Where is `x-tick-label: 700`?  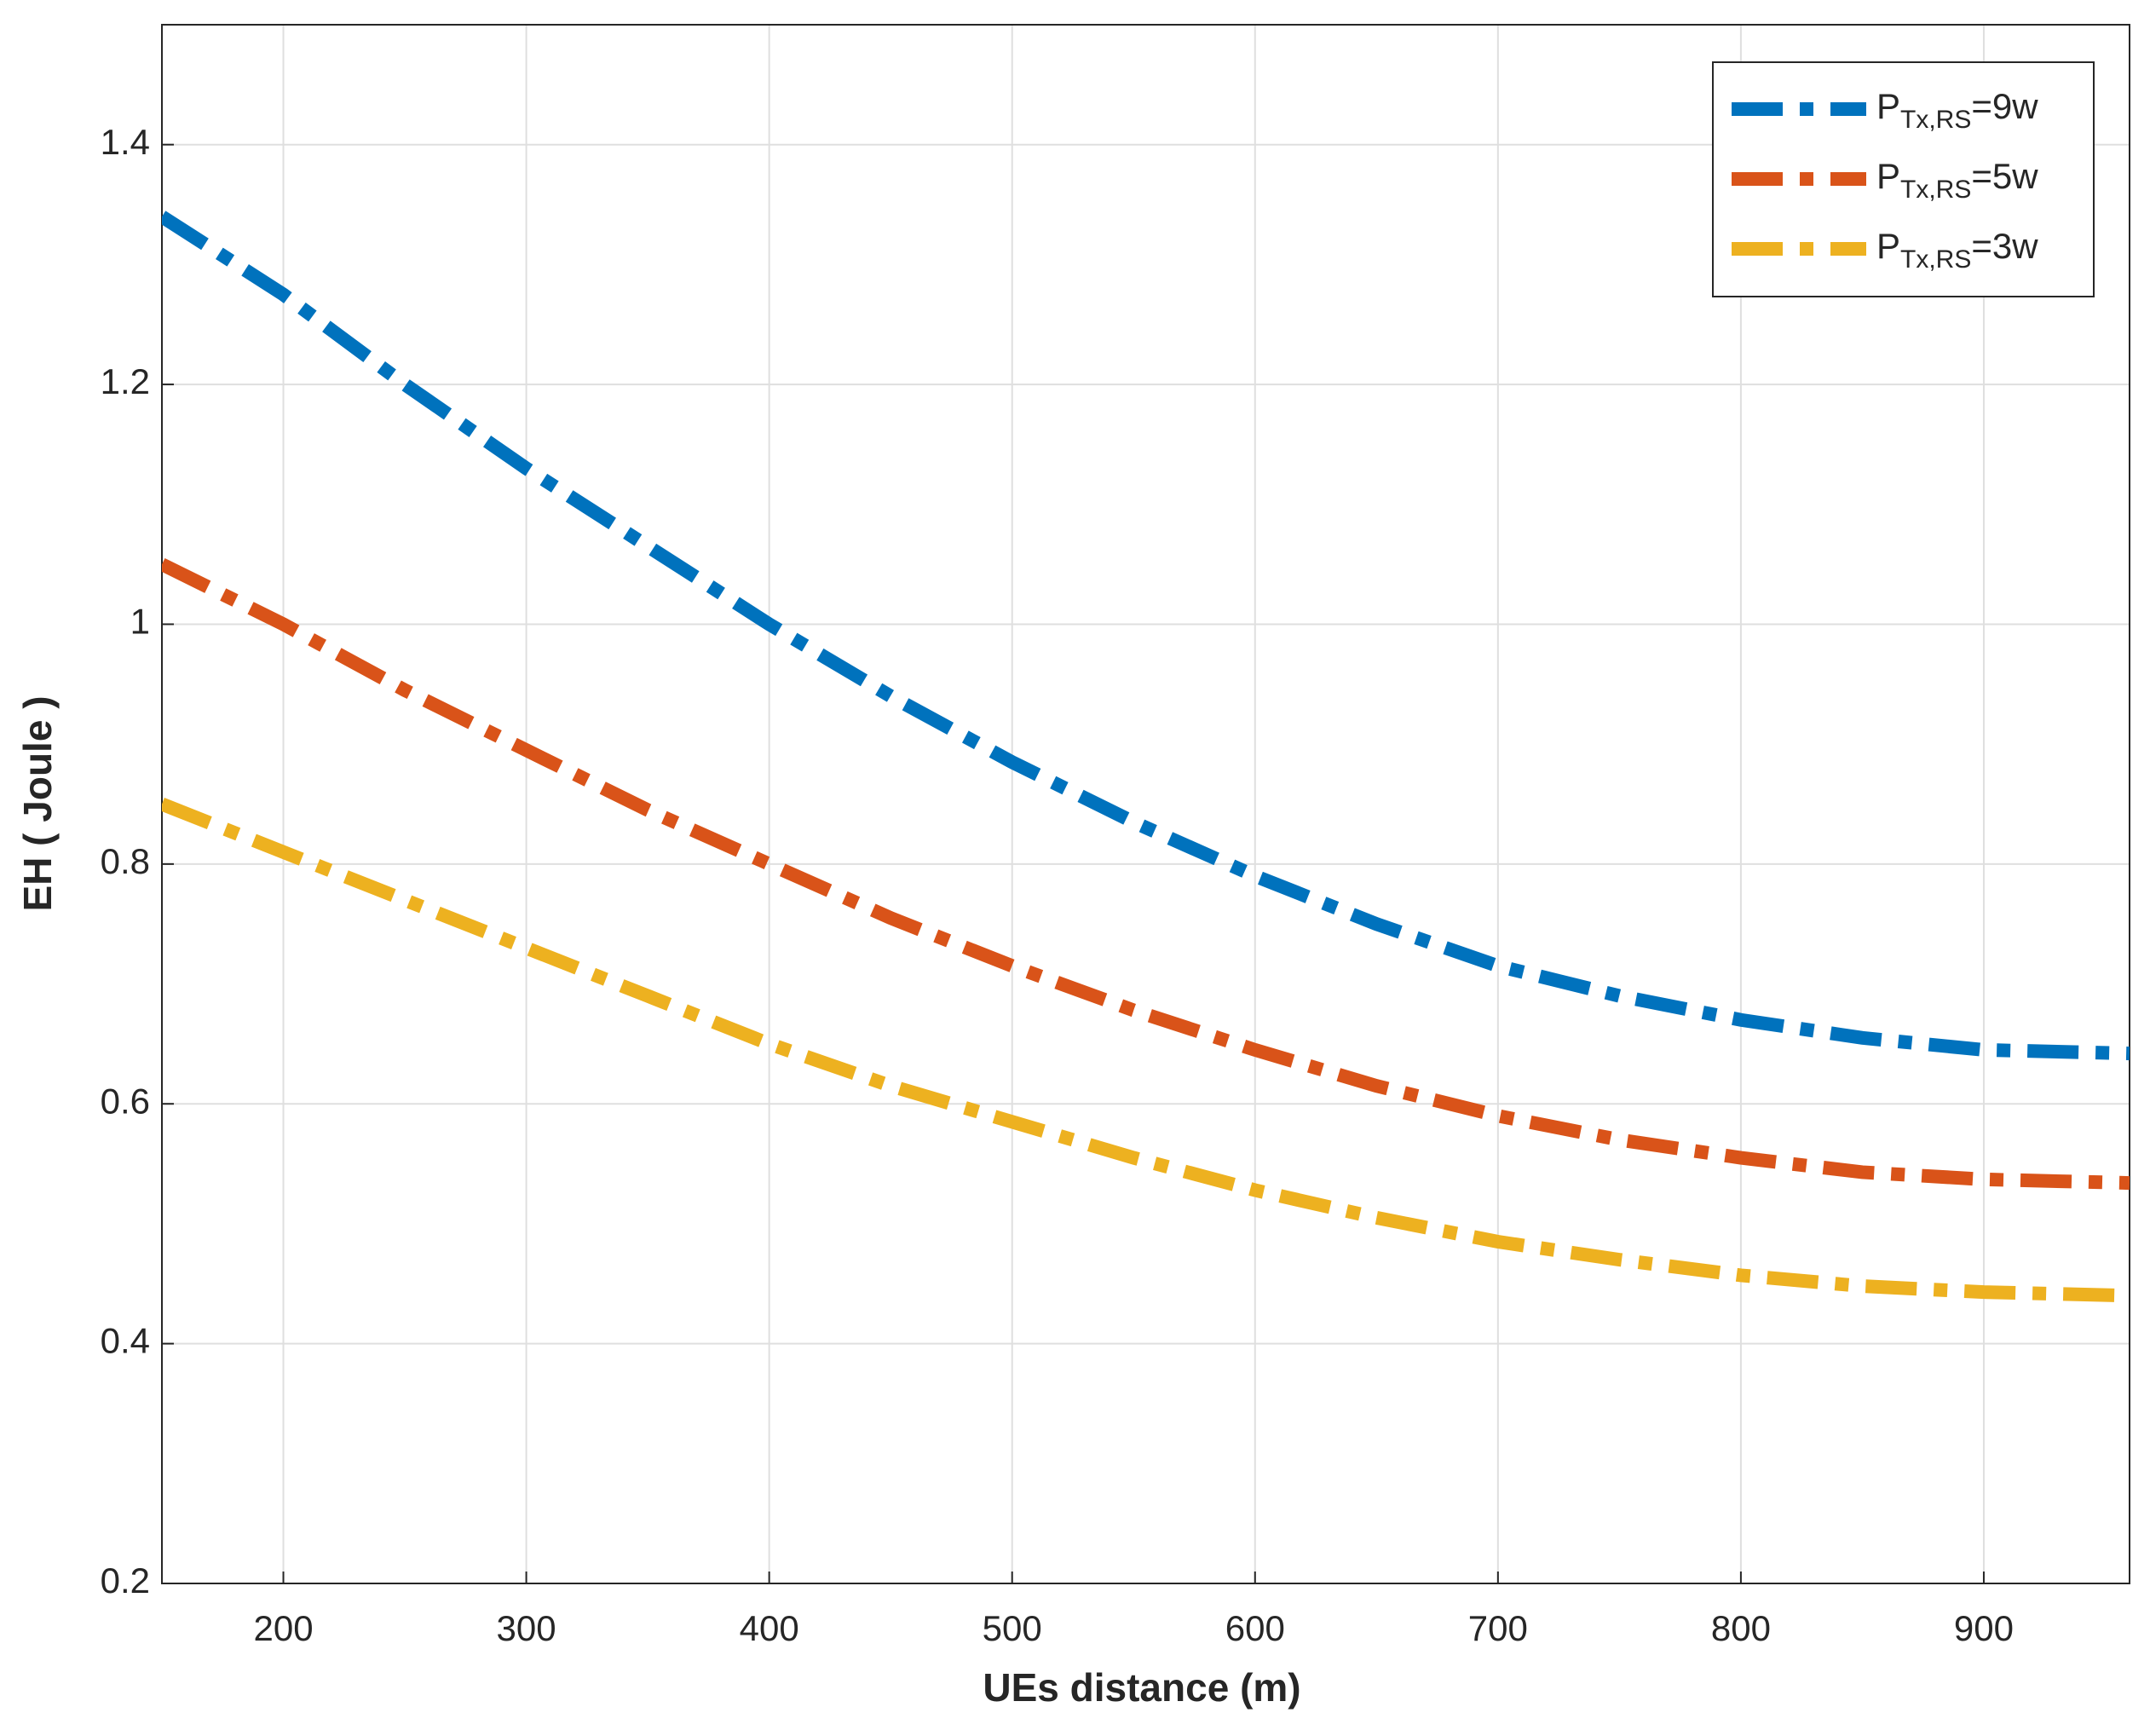
x-tick-label: 700 is located at coordinates (1498, 1628).